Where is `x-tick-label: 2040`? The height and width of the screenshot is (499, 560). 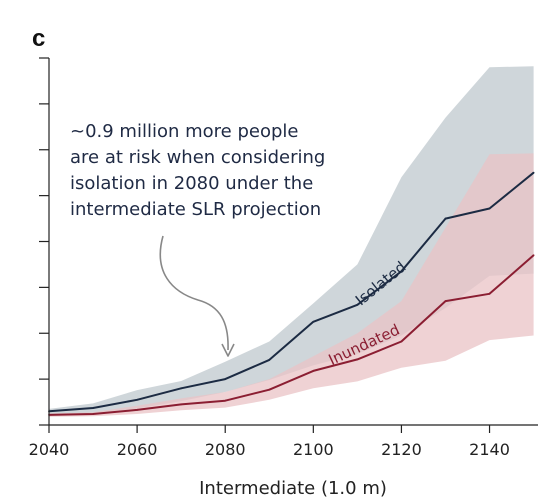 x-tick-label: 2040 is located at coordinates (49, 449).